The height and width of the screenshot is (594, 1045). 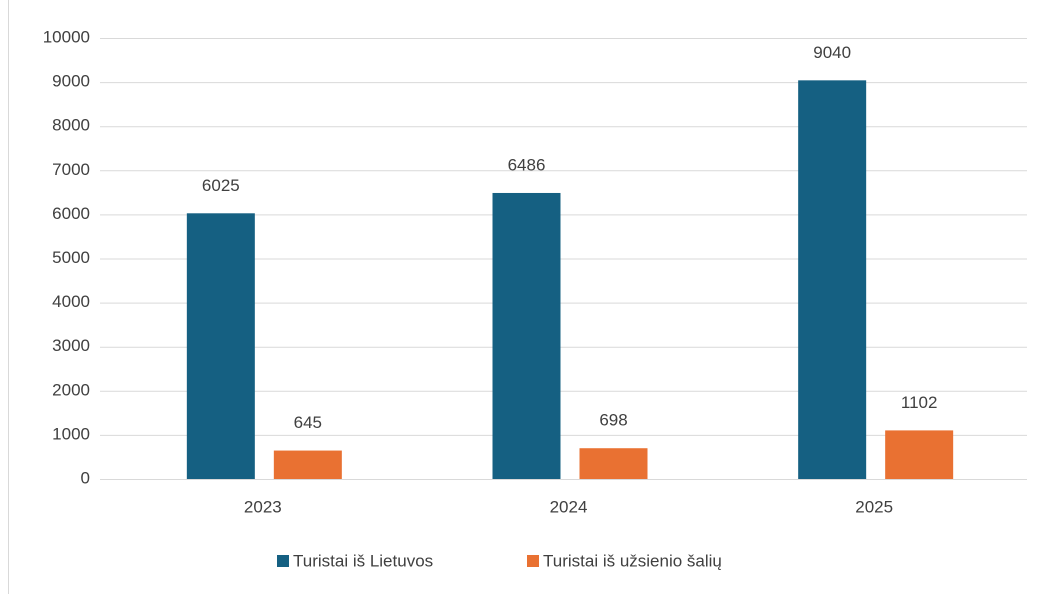 I want to click on y-tick-label: 7000, so click(x=71, y=169).